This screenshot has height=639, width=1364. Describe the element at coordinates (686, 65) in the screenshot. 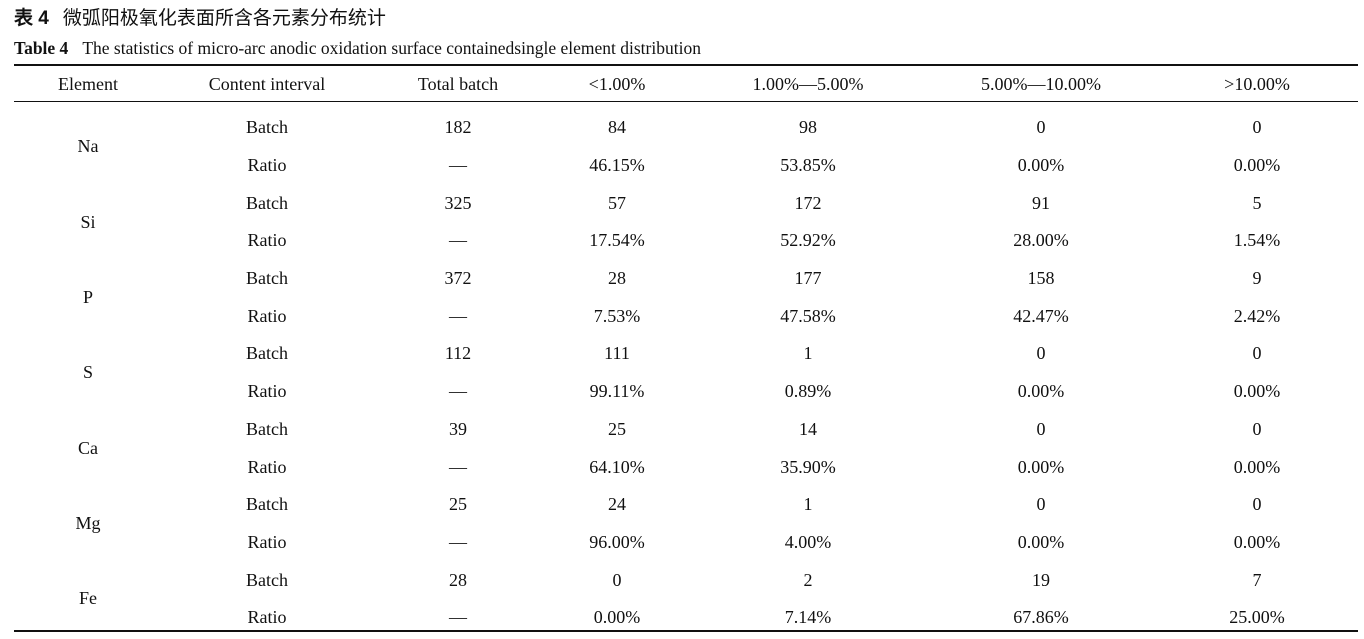

I see `table-top-rule` at that location.